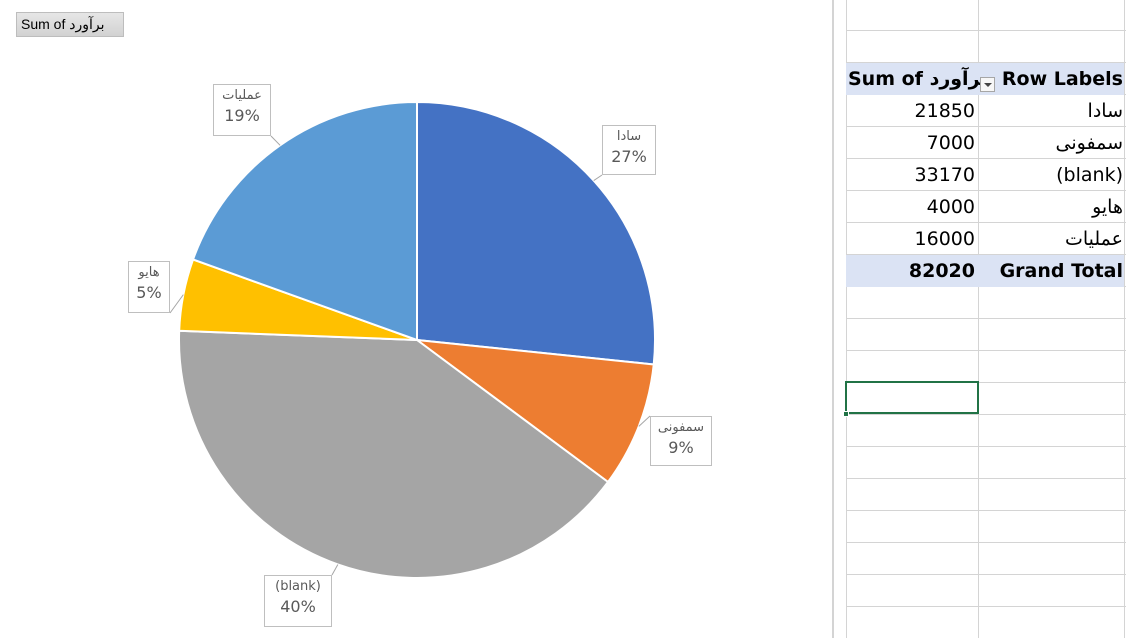 This screenshot has width=1126, height=638. What do you see at coordinates (950, 143) in the screenshot?
I see `pivot-value-cell: 7000` at bounding box center [950, 143].